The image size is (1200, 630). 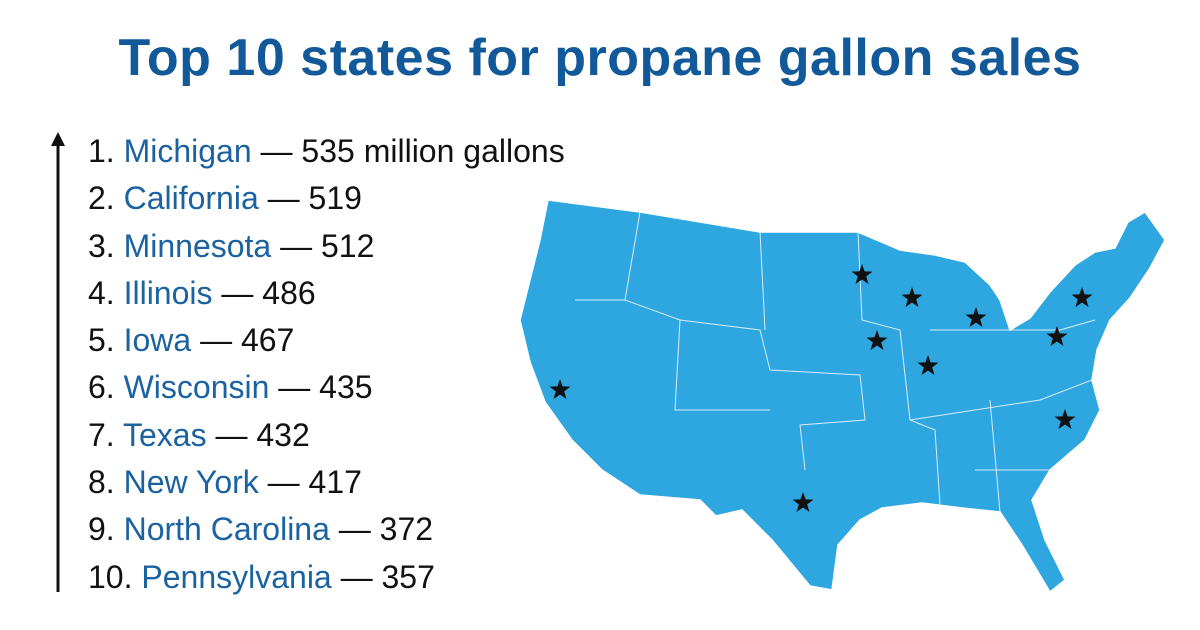 I want to click on gallons: 467, so click(x=267, y=340).